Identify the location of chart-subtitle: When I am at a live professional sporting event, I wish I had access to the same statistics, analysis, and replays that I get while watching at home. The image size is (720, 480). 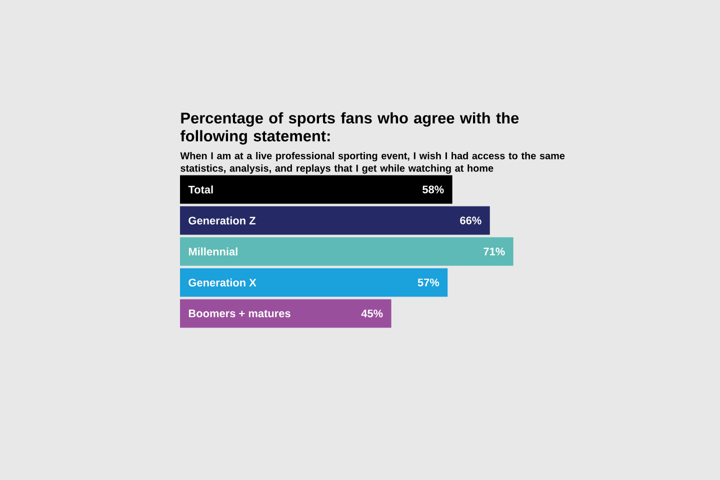
(372, 163).